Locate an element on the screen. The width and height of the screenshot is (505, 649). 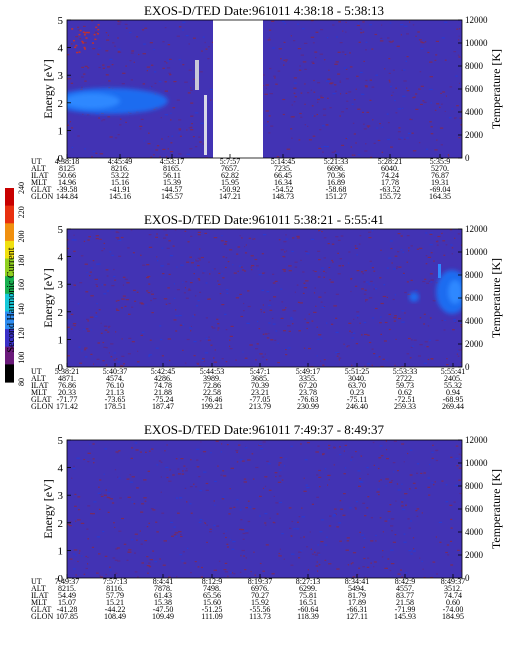
table-row-label: MLT is located at coordinates (39, 392).